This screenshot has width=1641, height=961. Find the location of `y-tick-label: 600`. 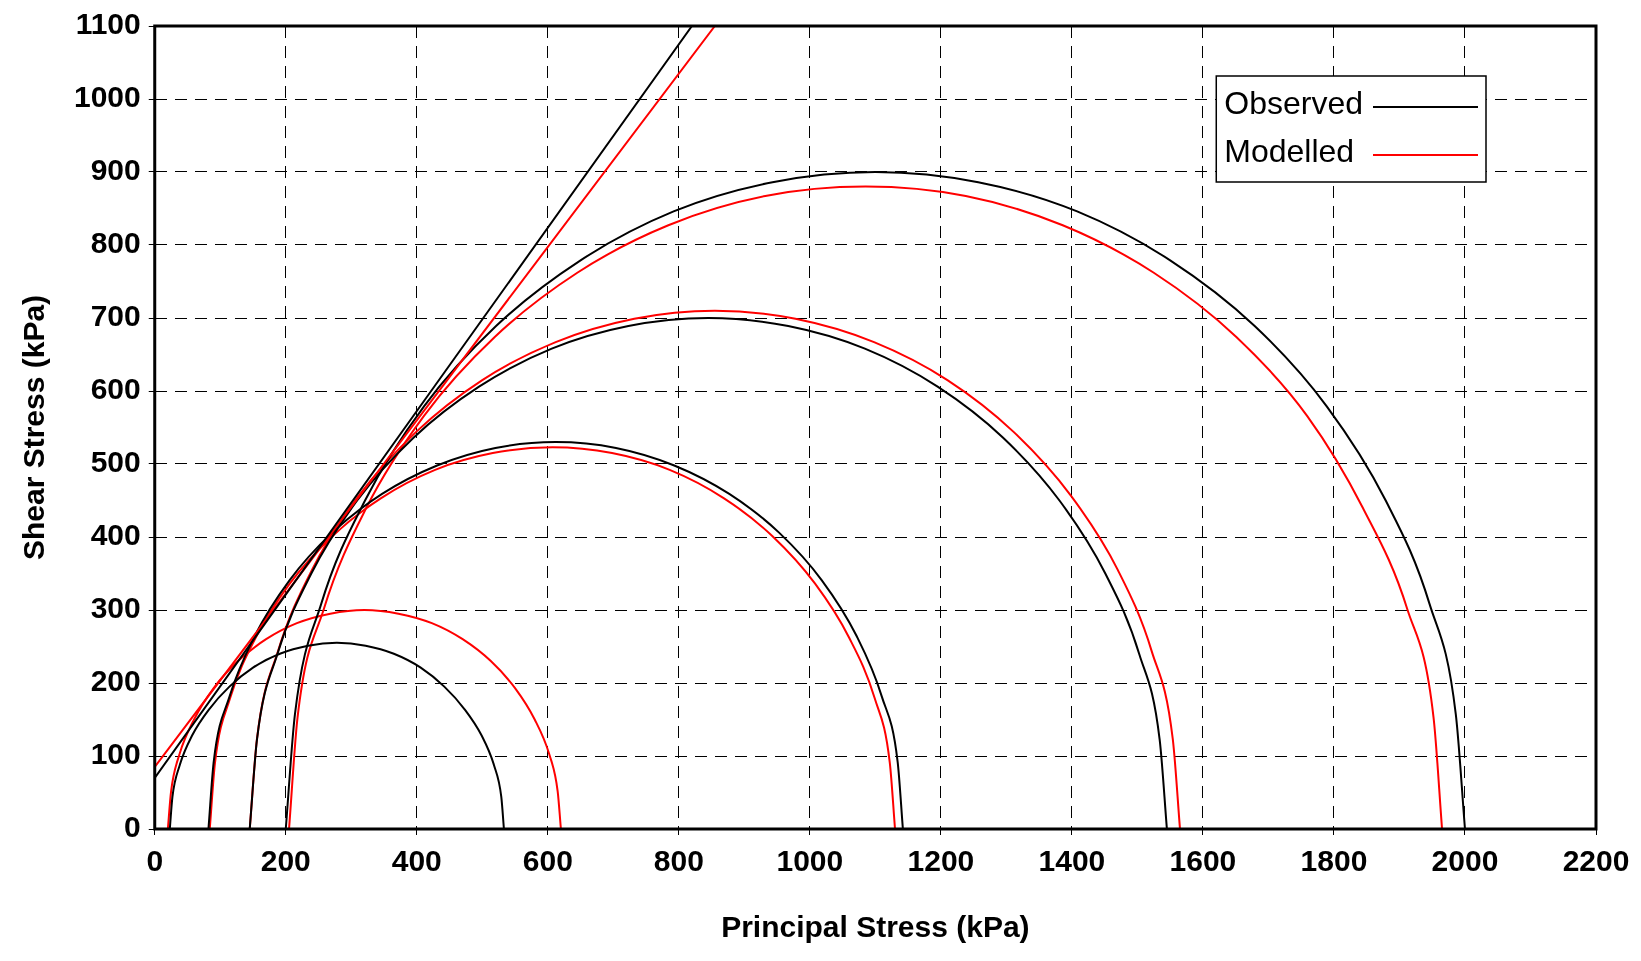

y-tick-label: 600 is located at coordinates (115, 389).